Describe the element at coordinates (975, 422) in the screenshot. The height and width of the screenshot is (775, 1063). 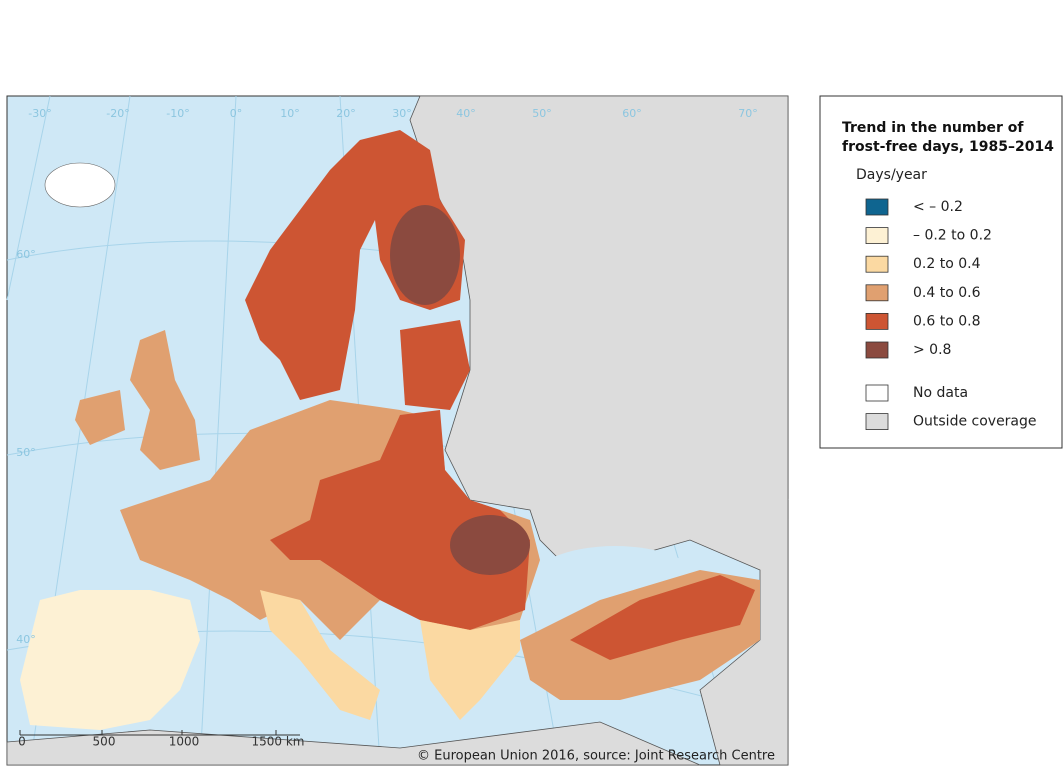
I see `legend-label: Outside coverage` at that location.